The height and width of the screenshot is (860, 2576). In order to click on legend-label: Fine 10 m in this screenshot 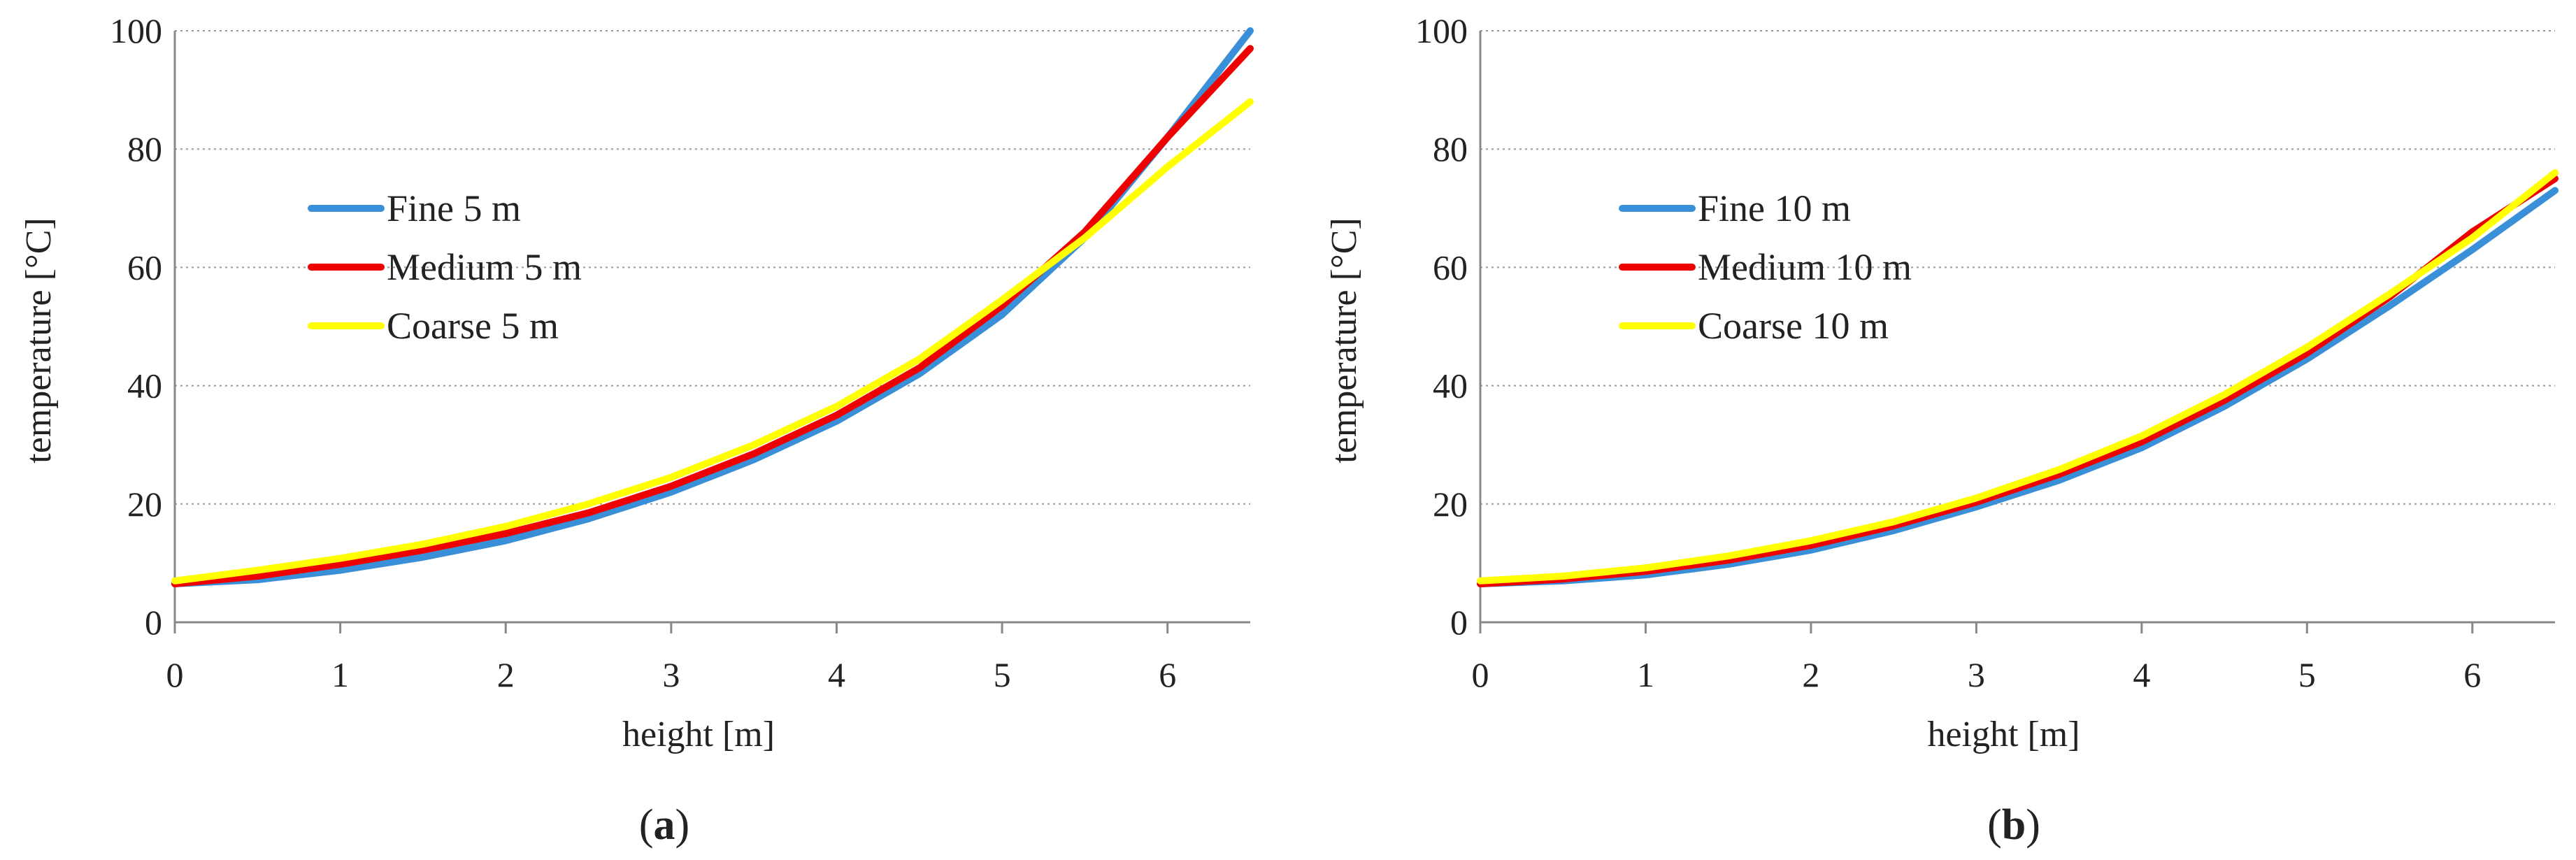, I will do `click(1774, 208)`.